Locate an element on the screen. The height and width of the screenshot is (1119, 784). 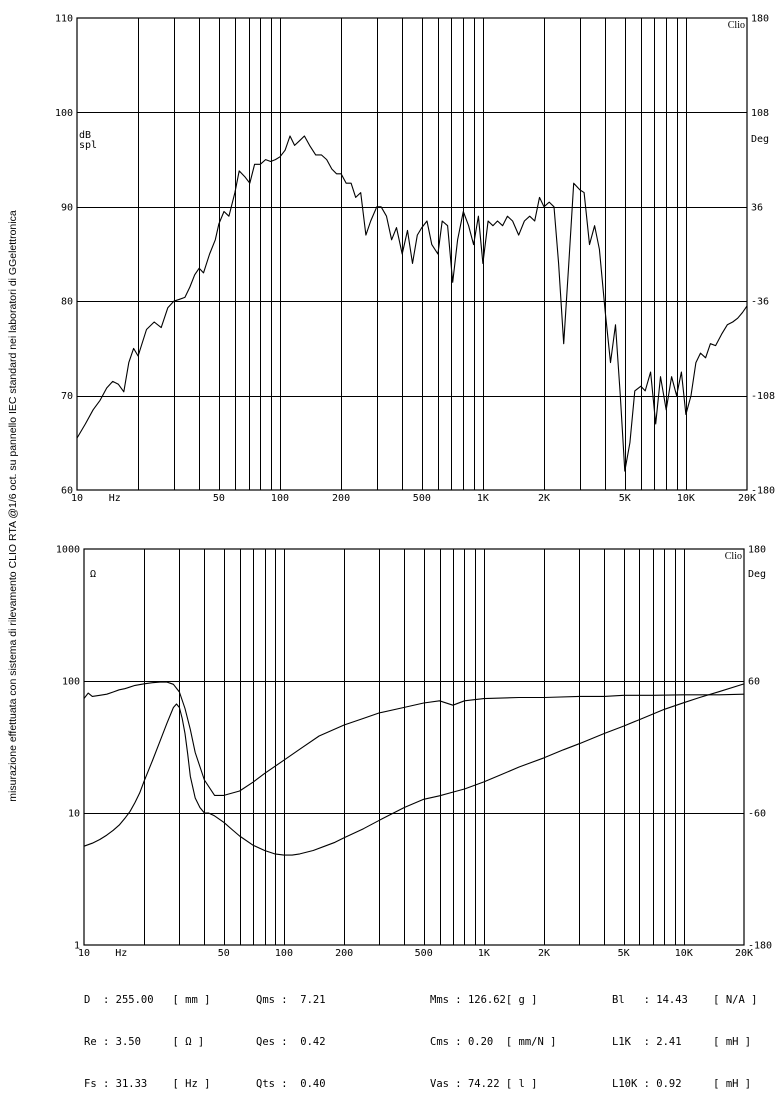
param-row: Bl : 14.43 [ N/A ] is located at coordinates (685, 1000).